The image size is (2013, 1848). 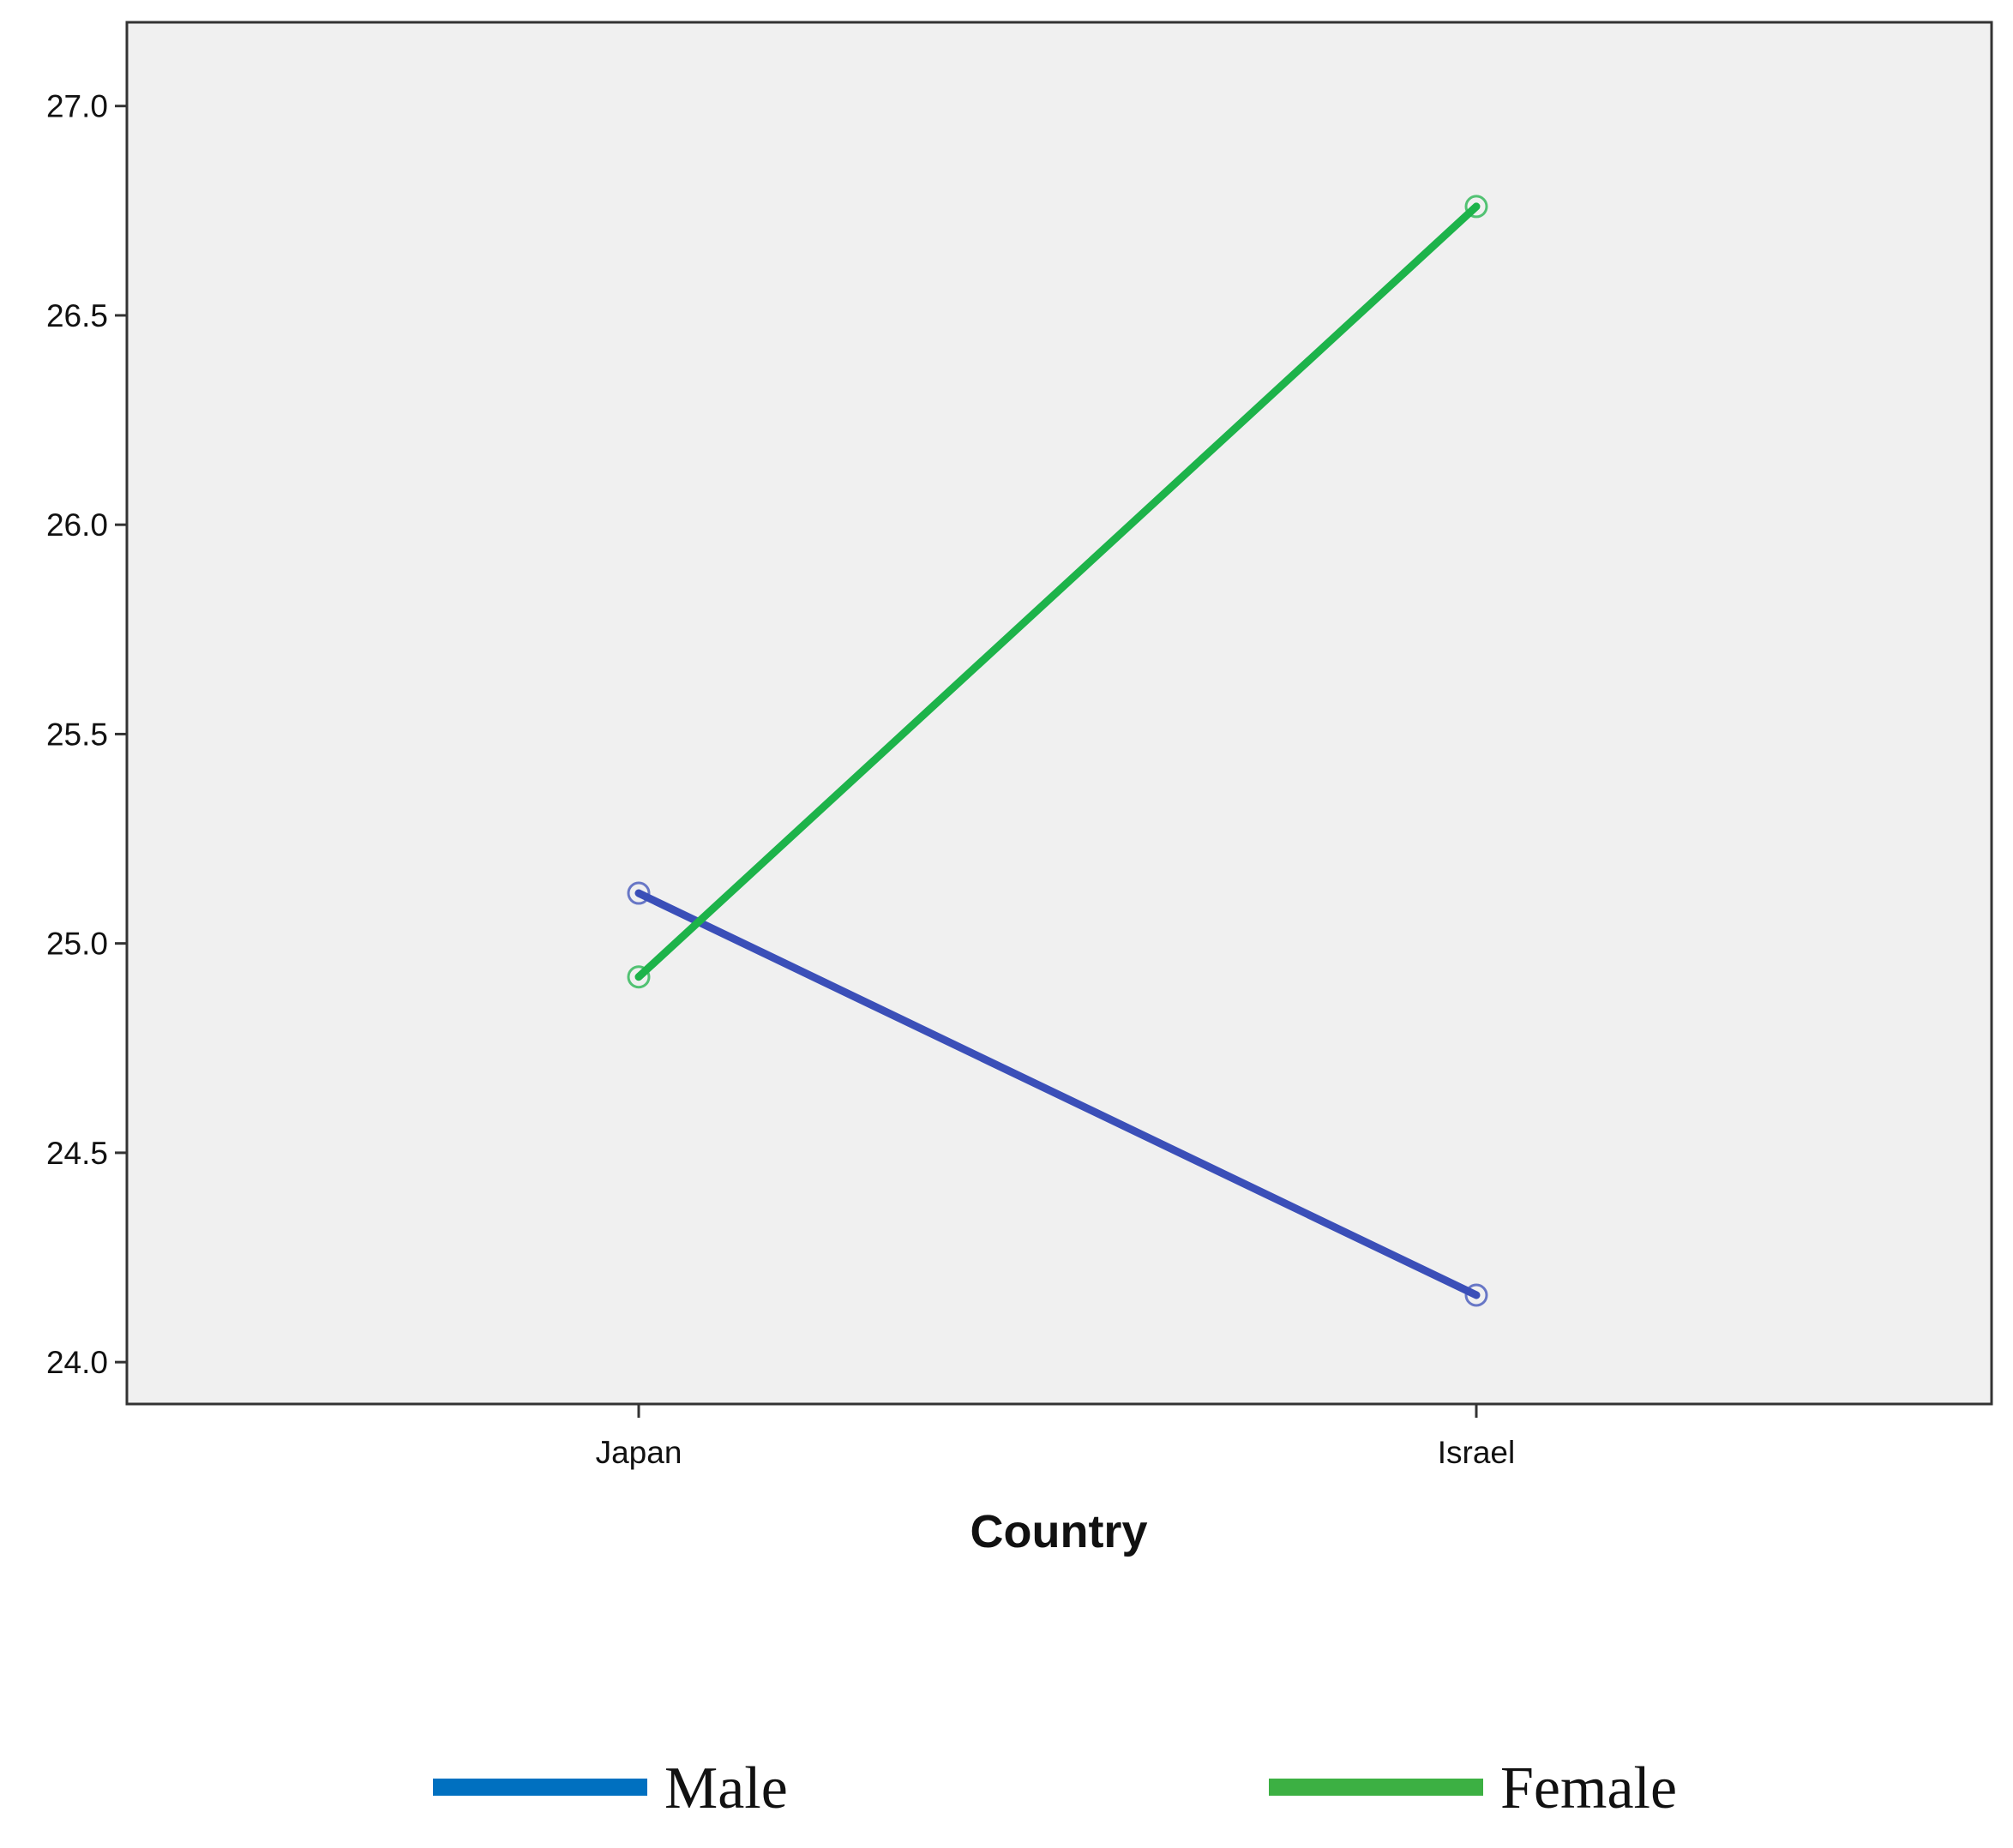 I want to click on y-tick-label: 27.0, so click(x=77, y=106).